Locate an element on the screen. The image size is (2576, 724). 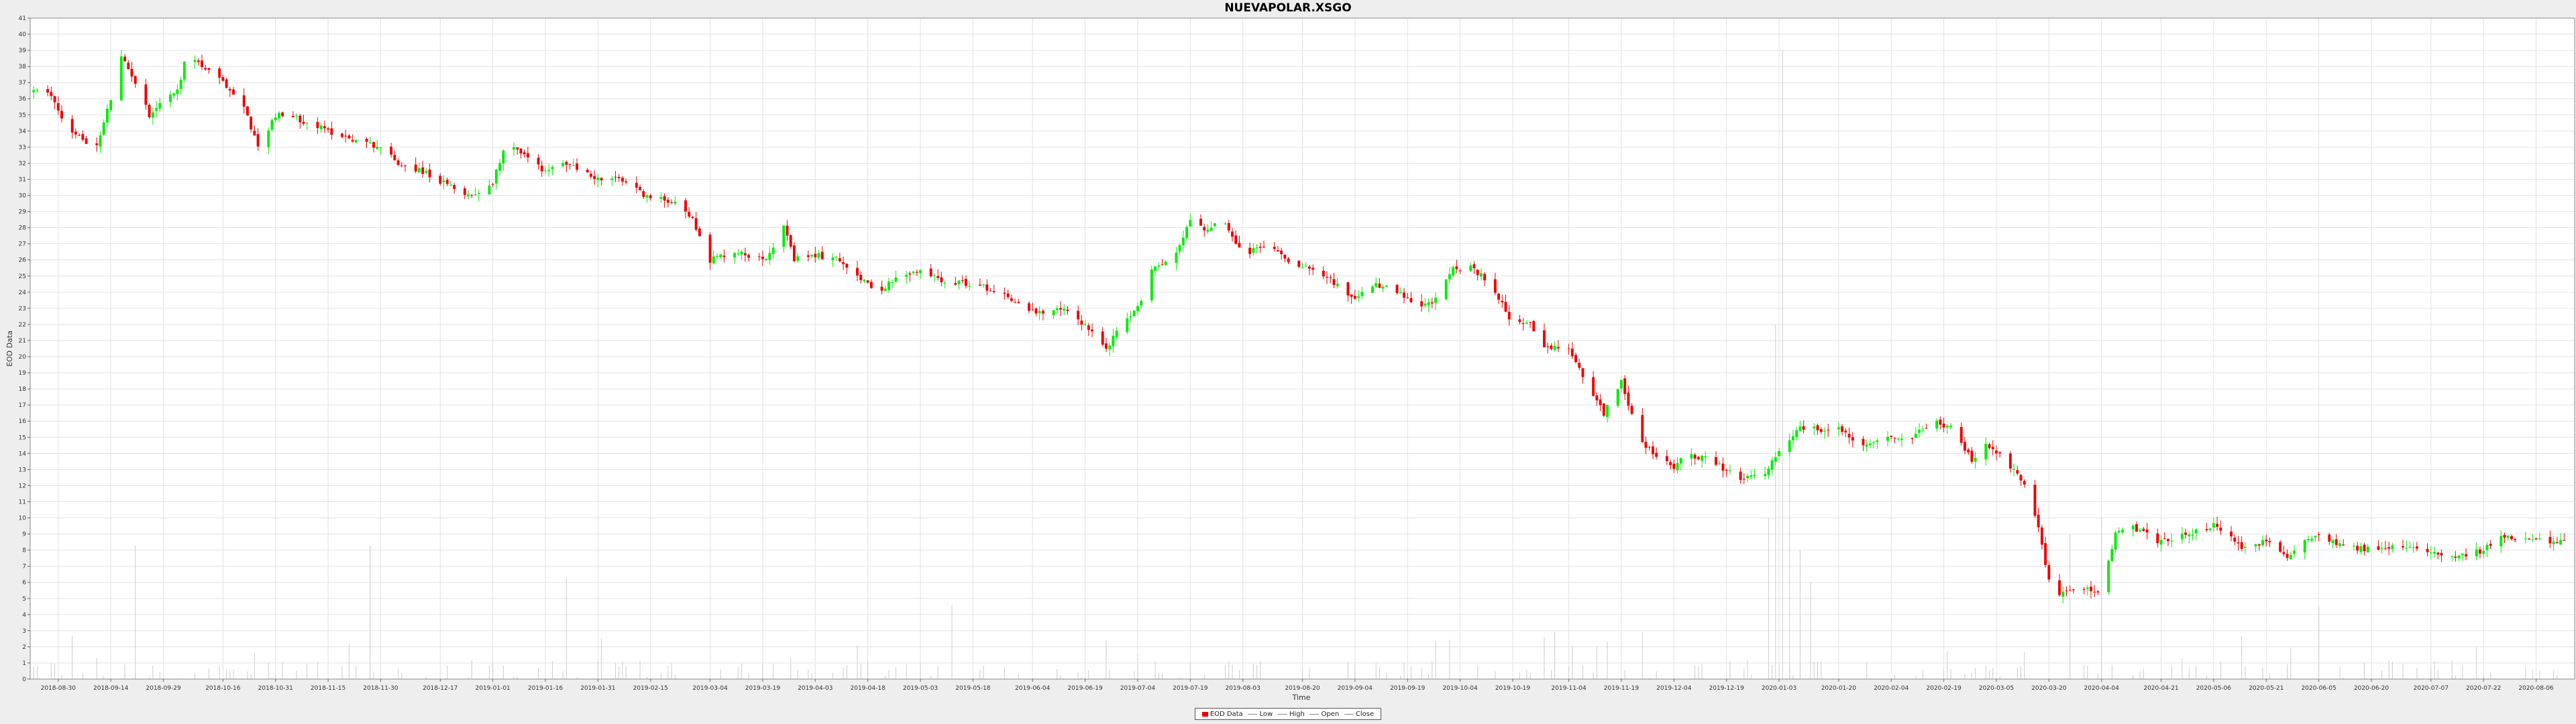
x-tick-label: 2020-05-06 is located at coordinates (2214, 688).